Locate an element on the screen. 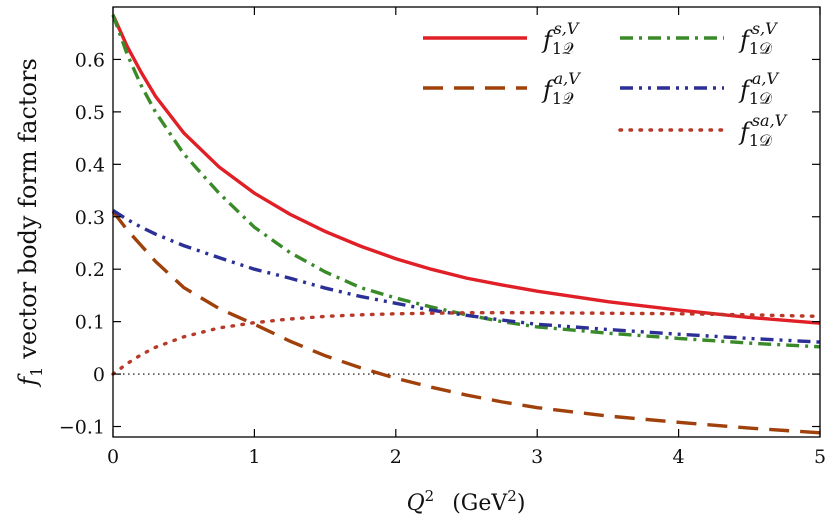  legend-entry-5: f1𝒟sa,V is located at coordinates (703, 130).